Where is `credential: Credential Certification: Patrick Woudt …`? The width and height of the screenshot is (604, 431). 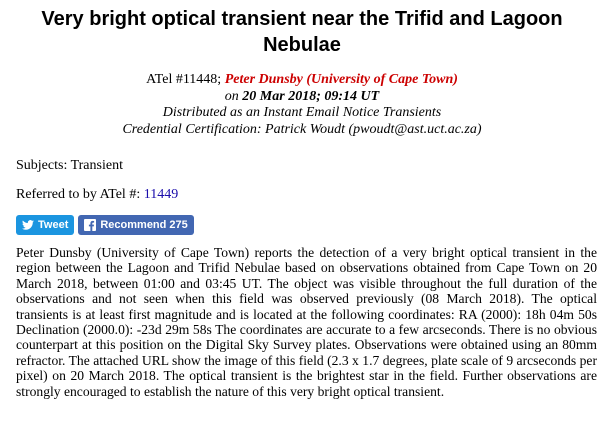 credential: Credential Certification: Patrick Woudt … is located at coordinates (302, 129).